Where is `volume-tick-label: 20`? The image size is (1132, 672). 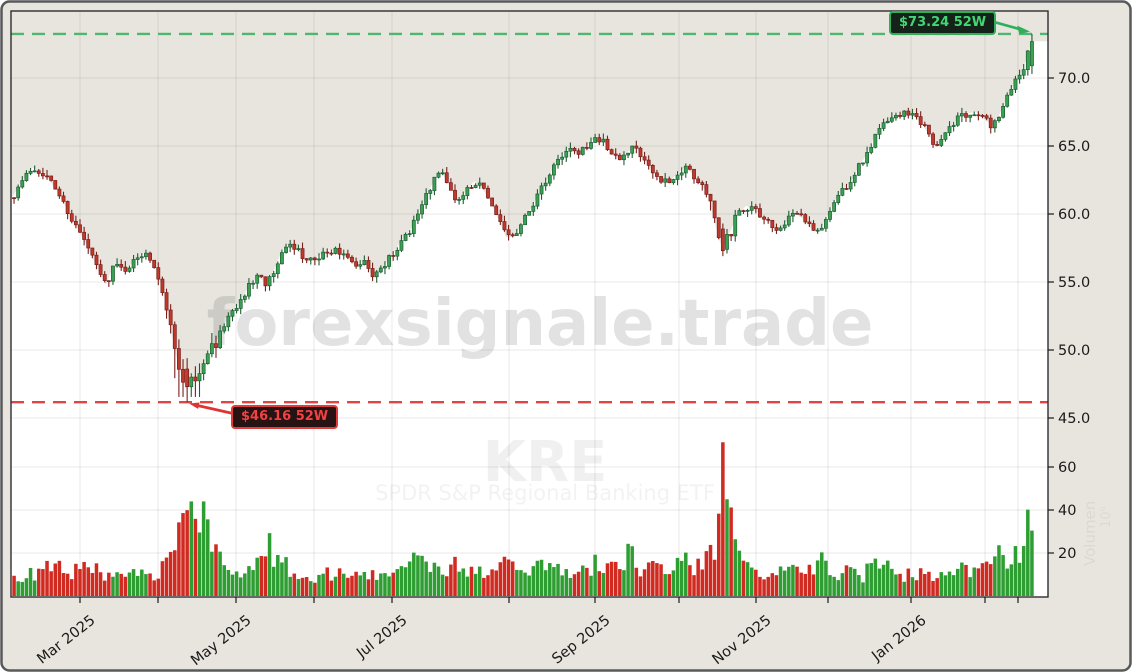 volume-tick-label: 20 is located at coordinates (1067, 554).